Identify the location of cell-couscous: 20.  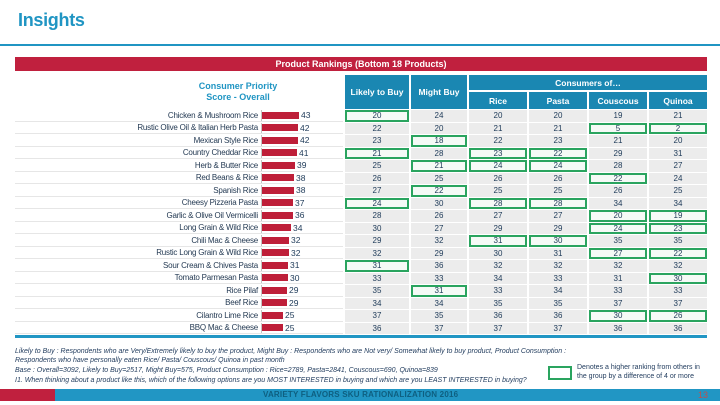
(618, 216).